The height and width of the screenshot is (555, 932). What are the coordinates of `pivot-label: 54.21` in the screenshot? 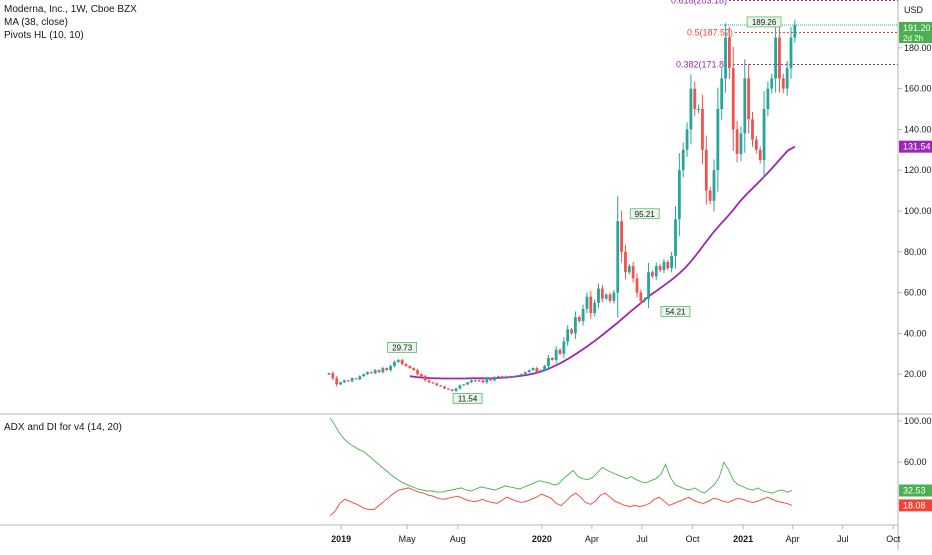 It's located at (675, 311).